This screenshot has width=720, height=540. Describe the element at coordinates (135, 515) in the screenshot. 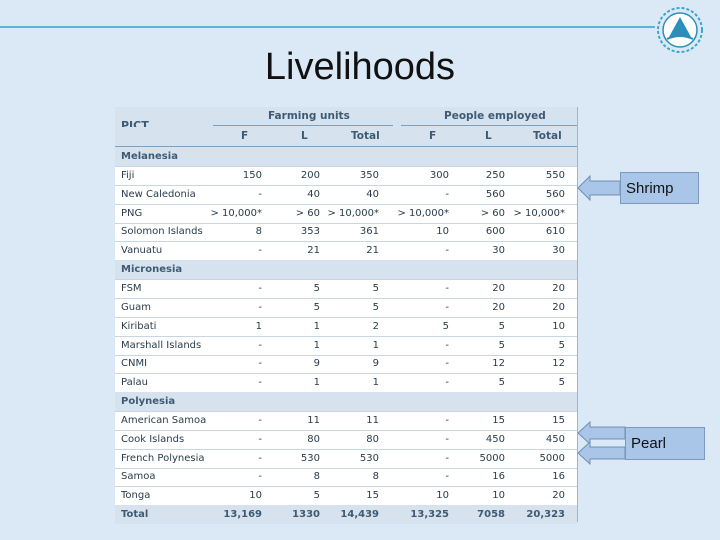

I see `row-name: Total` at that location.